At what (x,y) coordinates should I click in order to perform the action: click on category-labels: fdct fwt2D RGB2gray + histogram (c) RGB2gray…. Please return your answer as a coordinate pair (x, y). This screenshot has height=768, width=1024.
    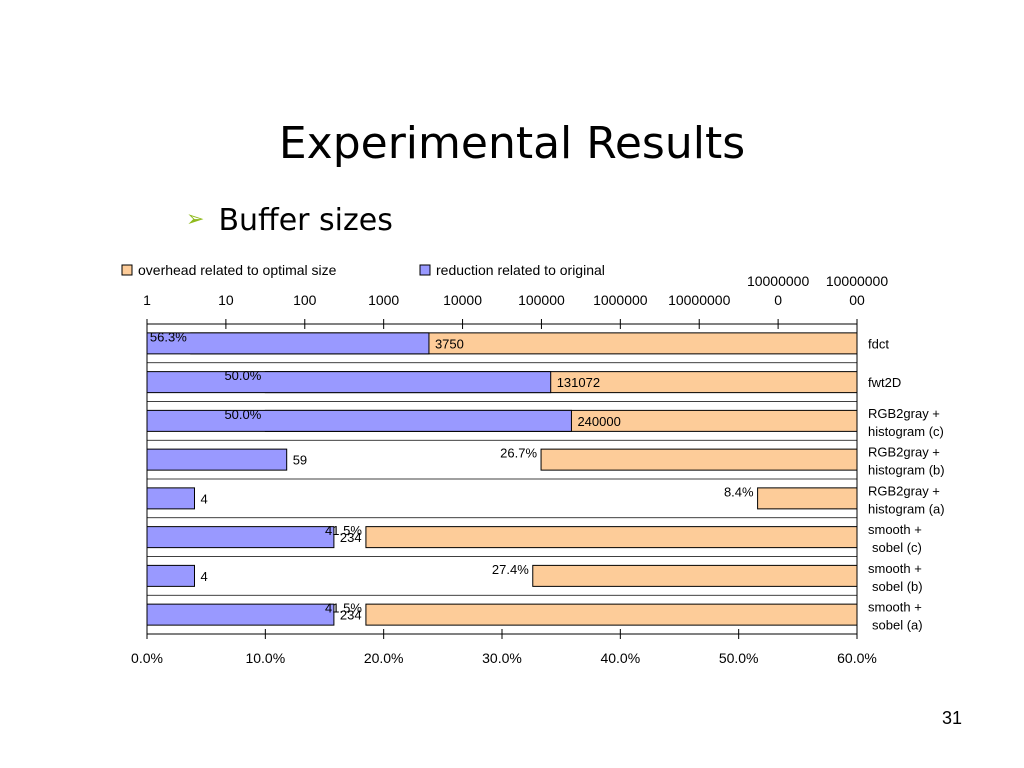
    Looking at the image, I should click on (906, 484).